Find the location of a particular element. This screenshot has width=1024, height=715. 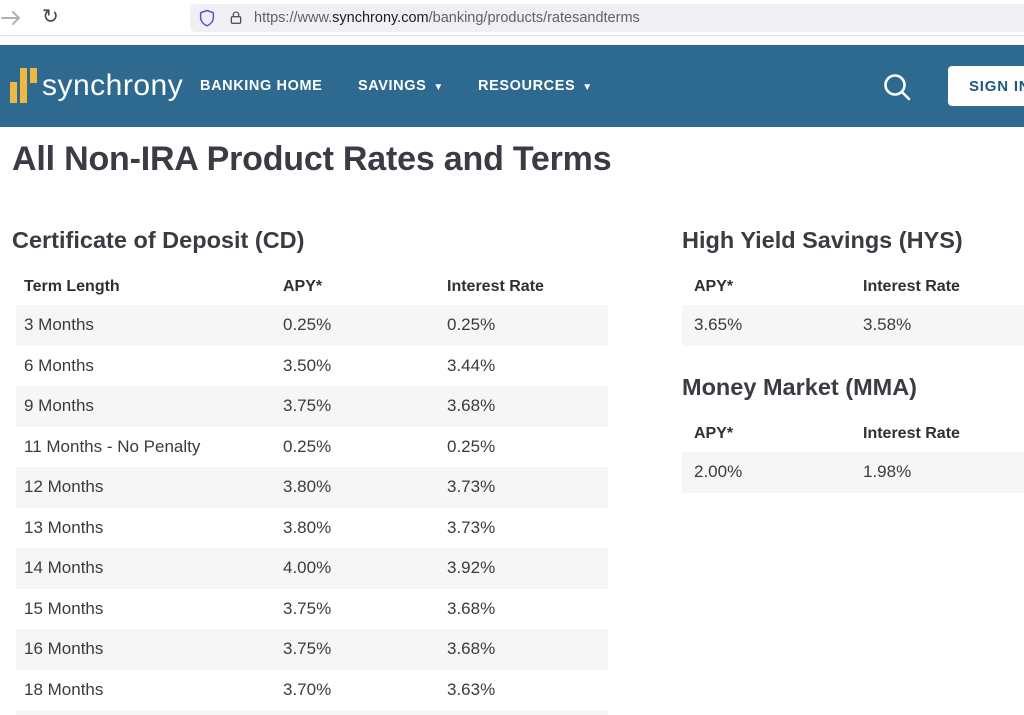

table-cell: 4.00% is located at coordinates (307, 568).